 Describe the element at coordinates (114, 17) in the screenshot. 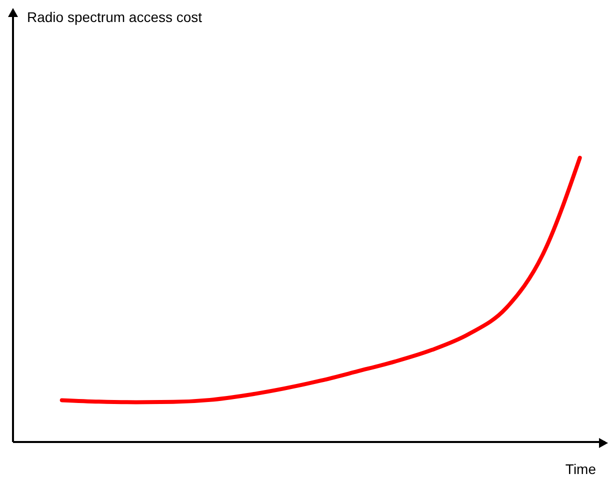

I see `text: Radio spectrum access cost` at that location.